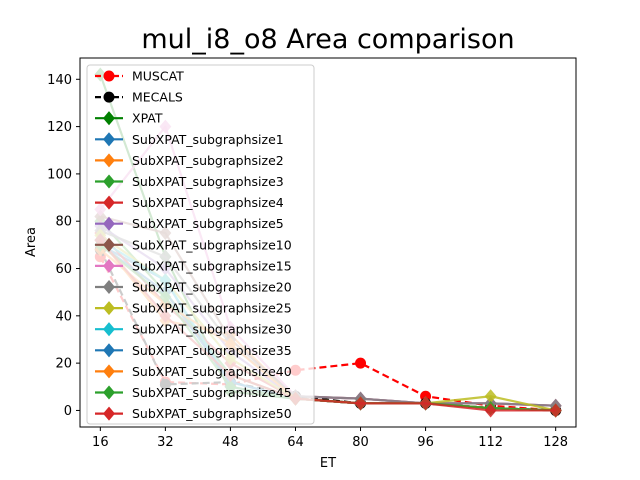 The height and width of the screenshot is (480, 640). Describe the element at coordinates (208, 139) in the screenshot. I see `legend-label: SubXPAT_subgraphsize1` at that location.